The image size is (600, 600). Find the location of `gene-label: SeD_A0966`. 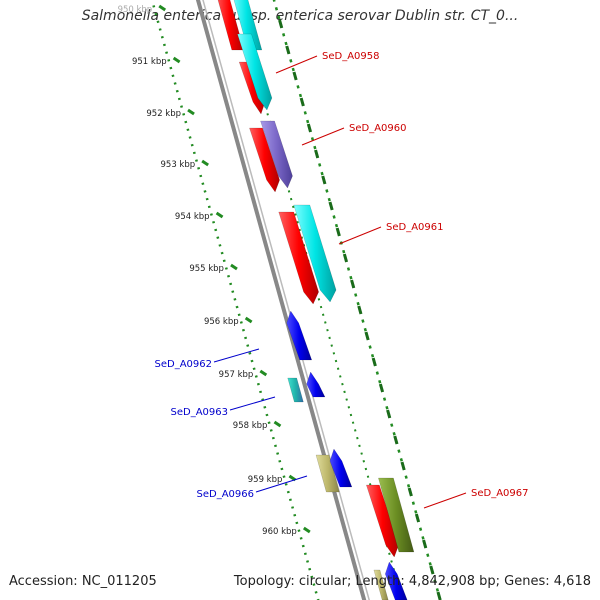

gene-label: SeD_A0966 is located at coordinates (226, 494).